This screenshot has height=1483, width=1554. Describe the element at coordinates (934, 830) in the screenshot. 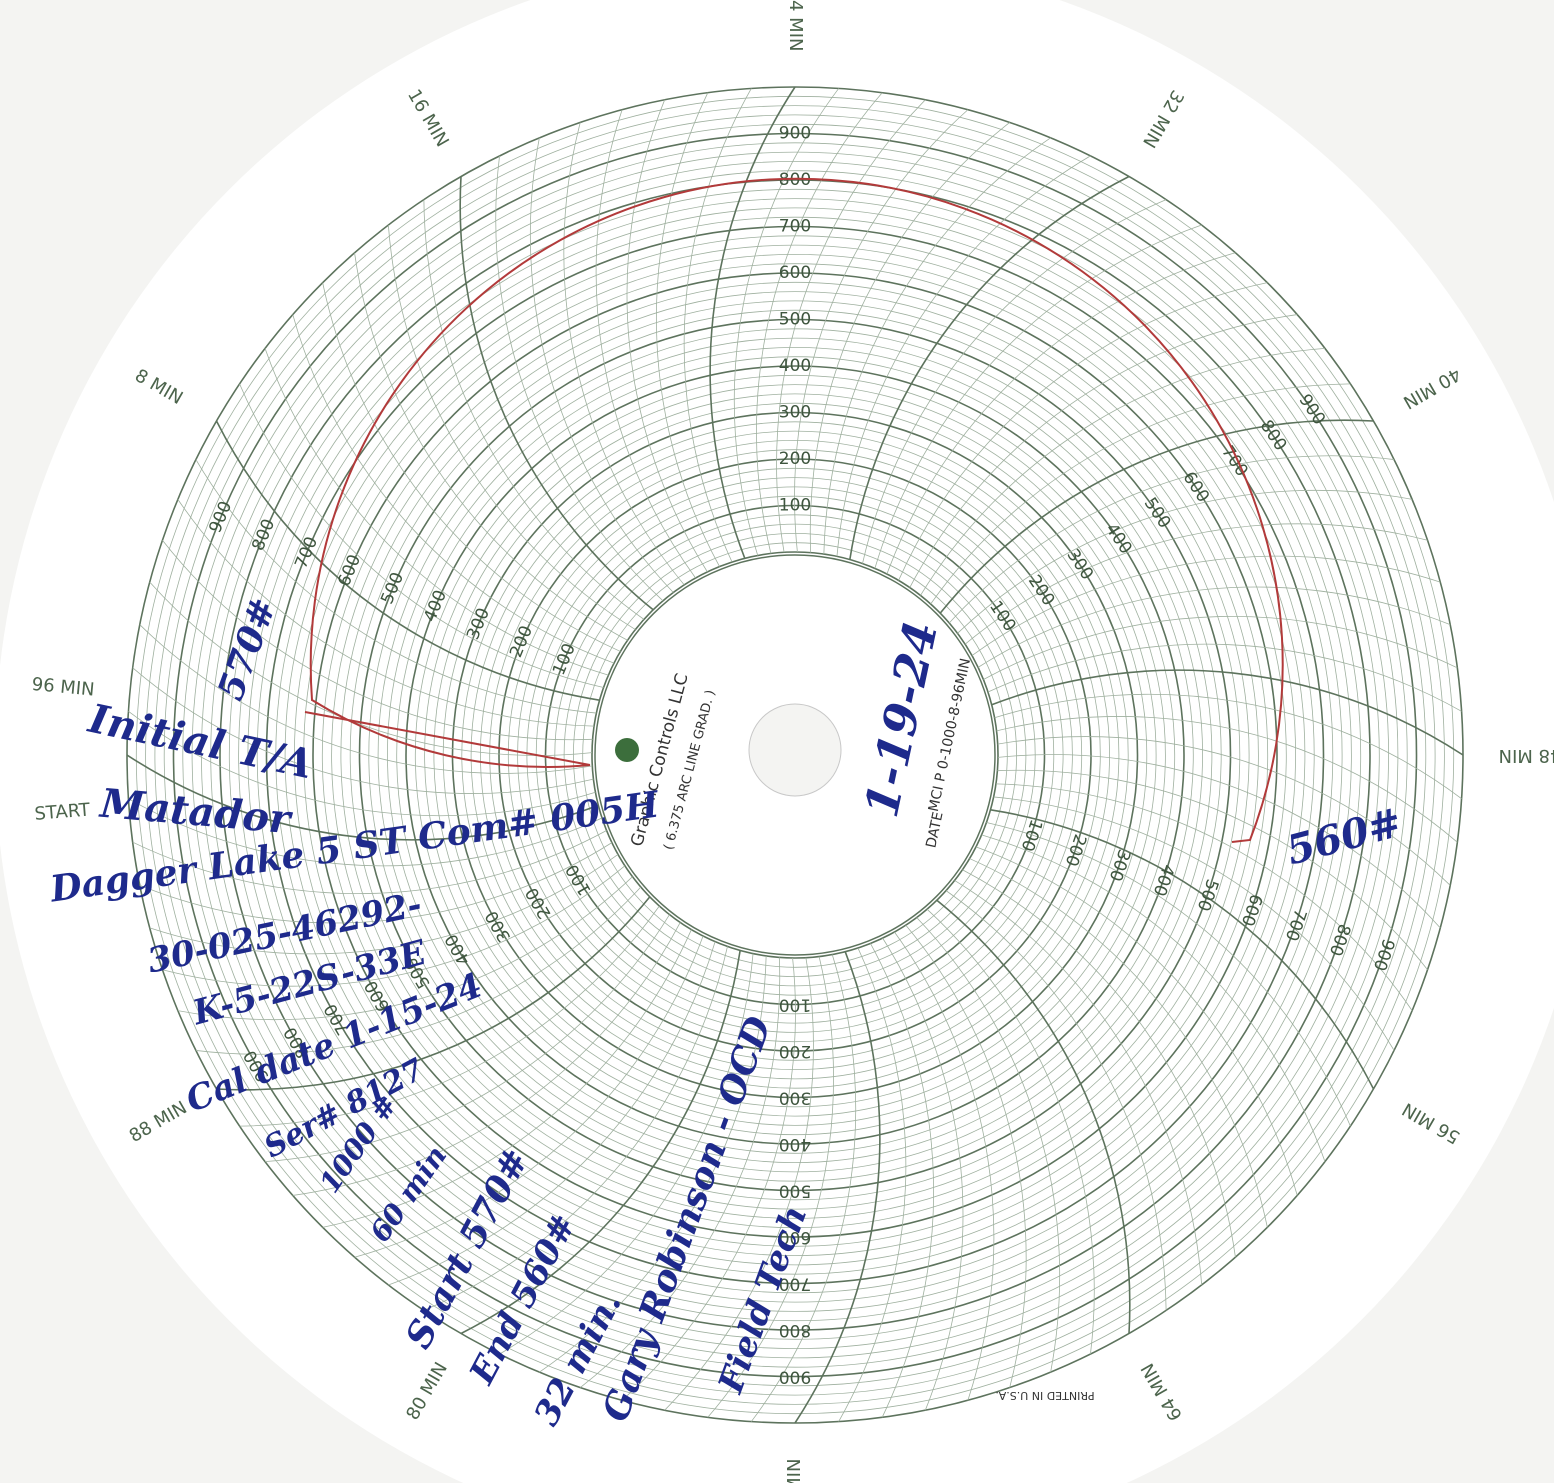

I see `date-label: DATE` at that location.